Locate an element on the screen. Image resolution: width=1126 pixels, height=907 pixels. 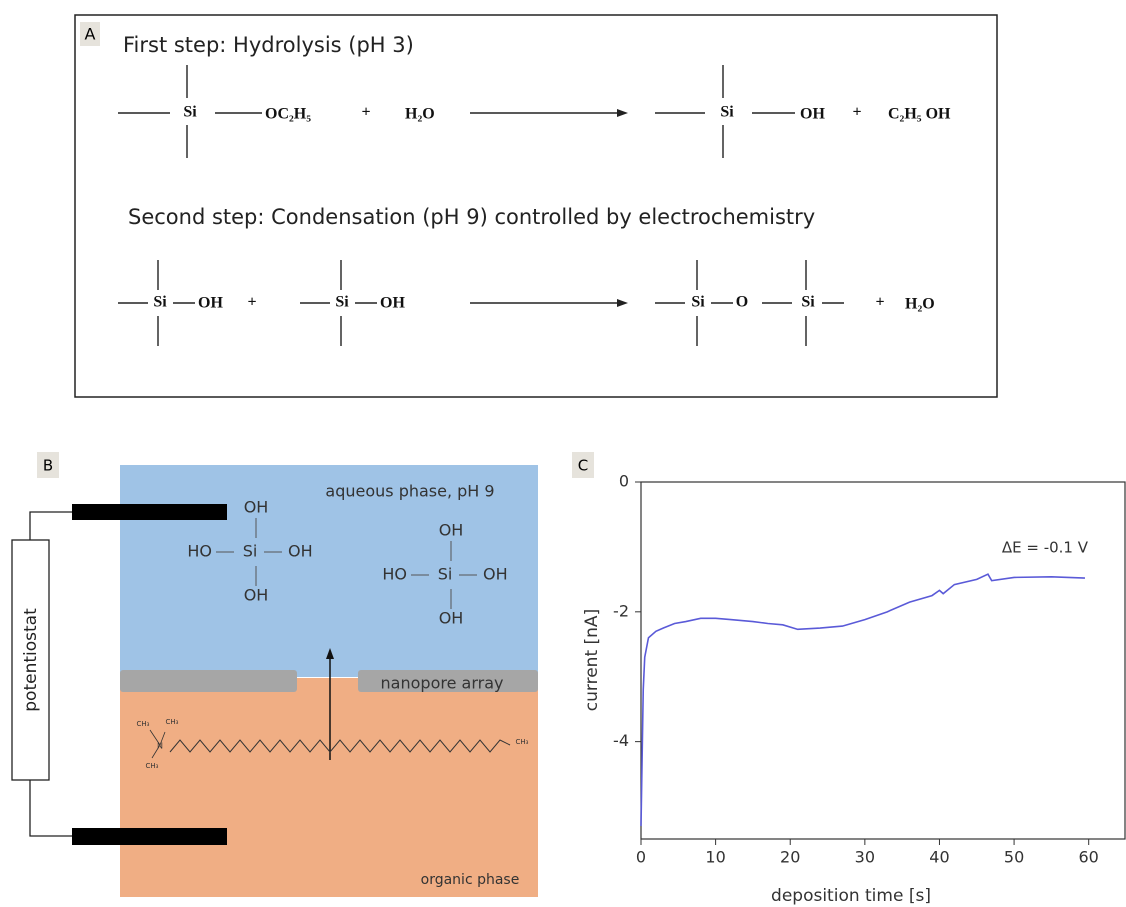
x-tick-label: 20 is located at coordinates (790, 857).